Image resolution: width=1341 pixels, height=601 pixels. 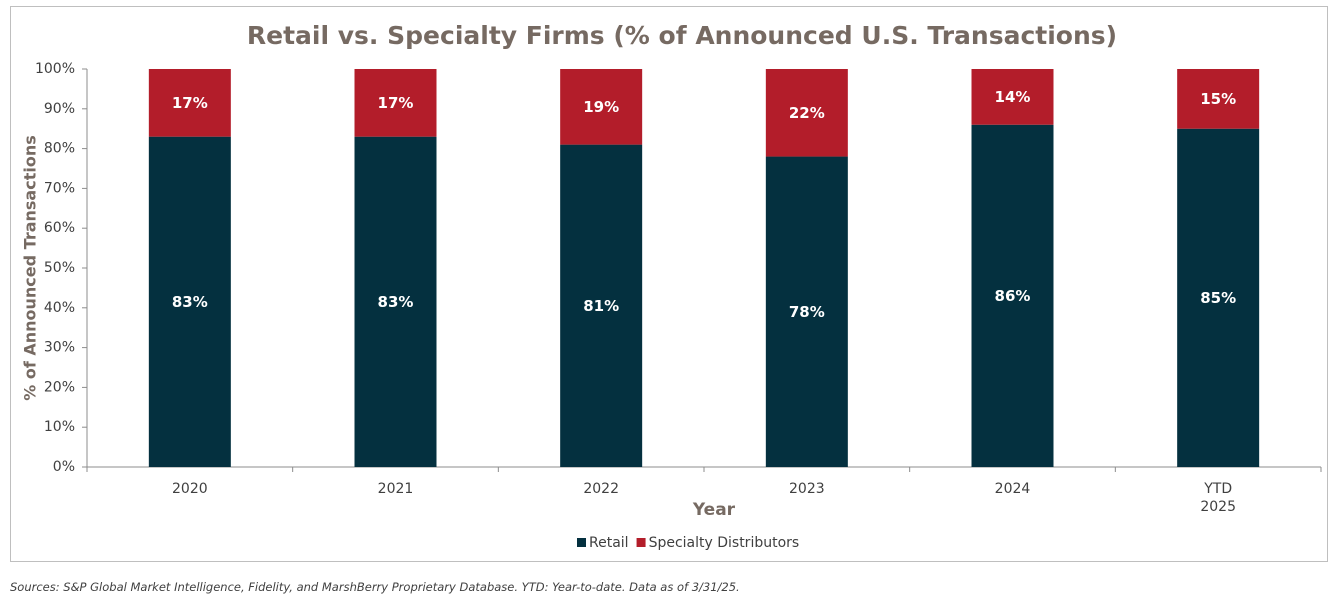 I want to click on data-label-specialty: 19%, so click(x=601, y=107).